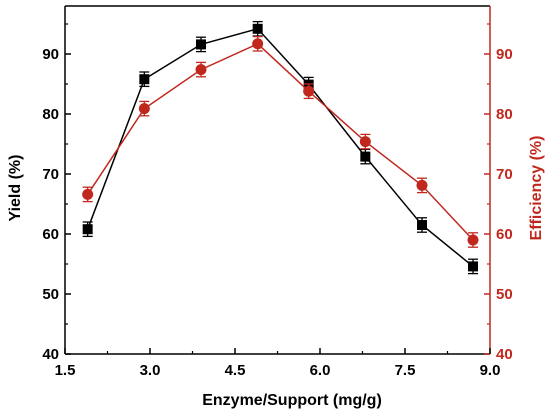 The height and width of the screenshot is (414, 550). Describe the element at coordinates (504, 354) in the screenshot. I see `y2-tick-label: 40` at that location.